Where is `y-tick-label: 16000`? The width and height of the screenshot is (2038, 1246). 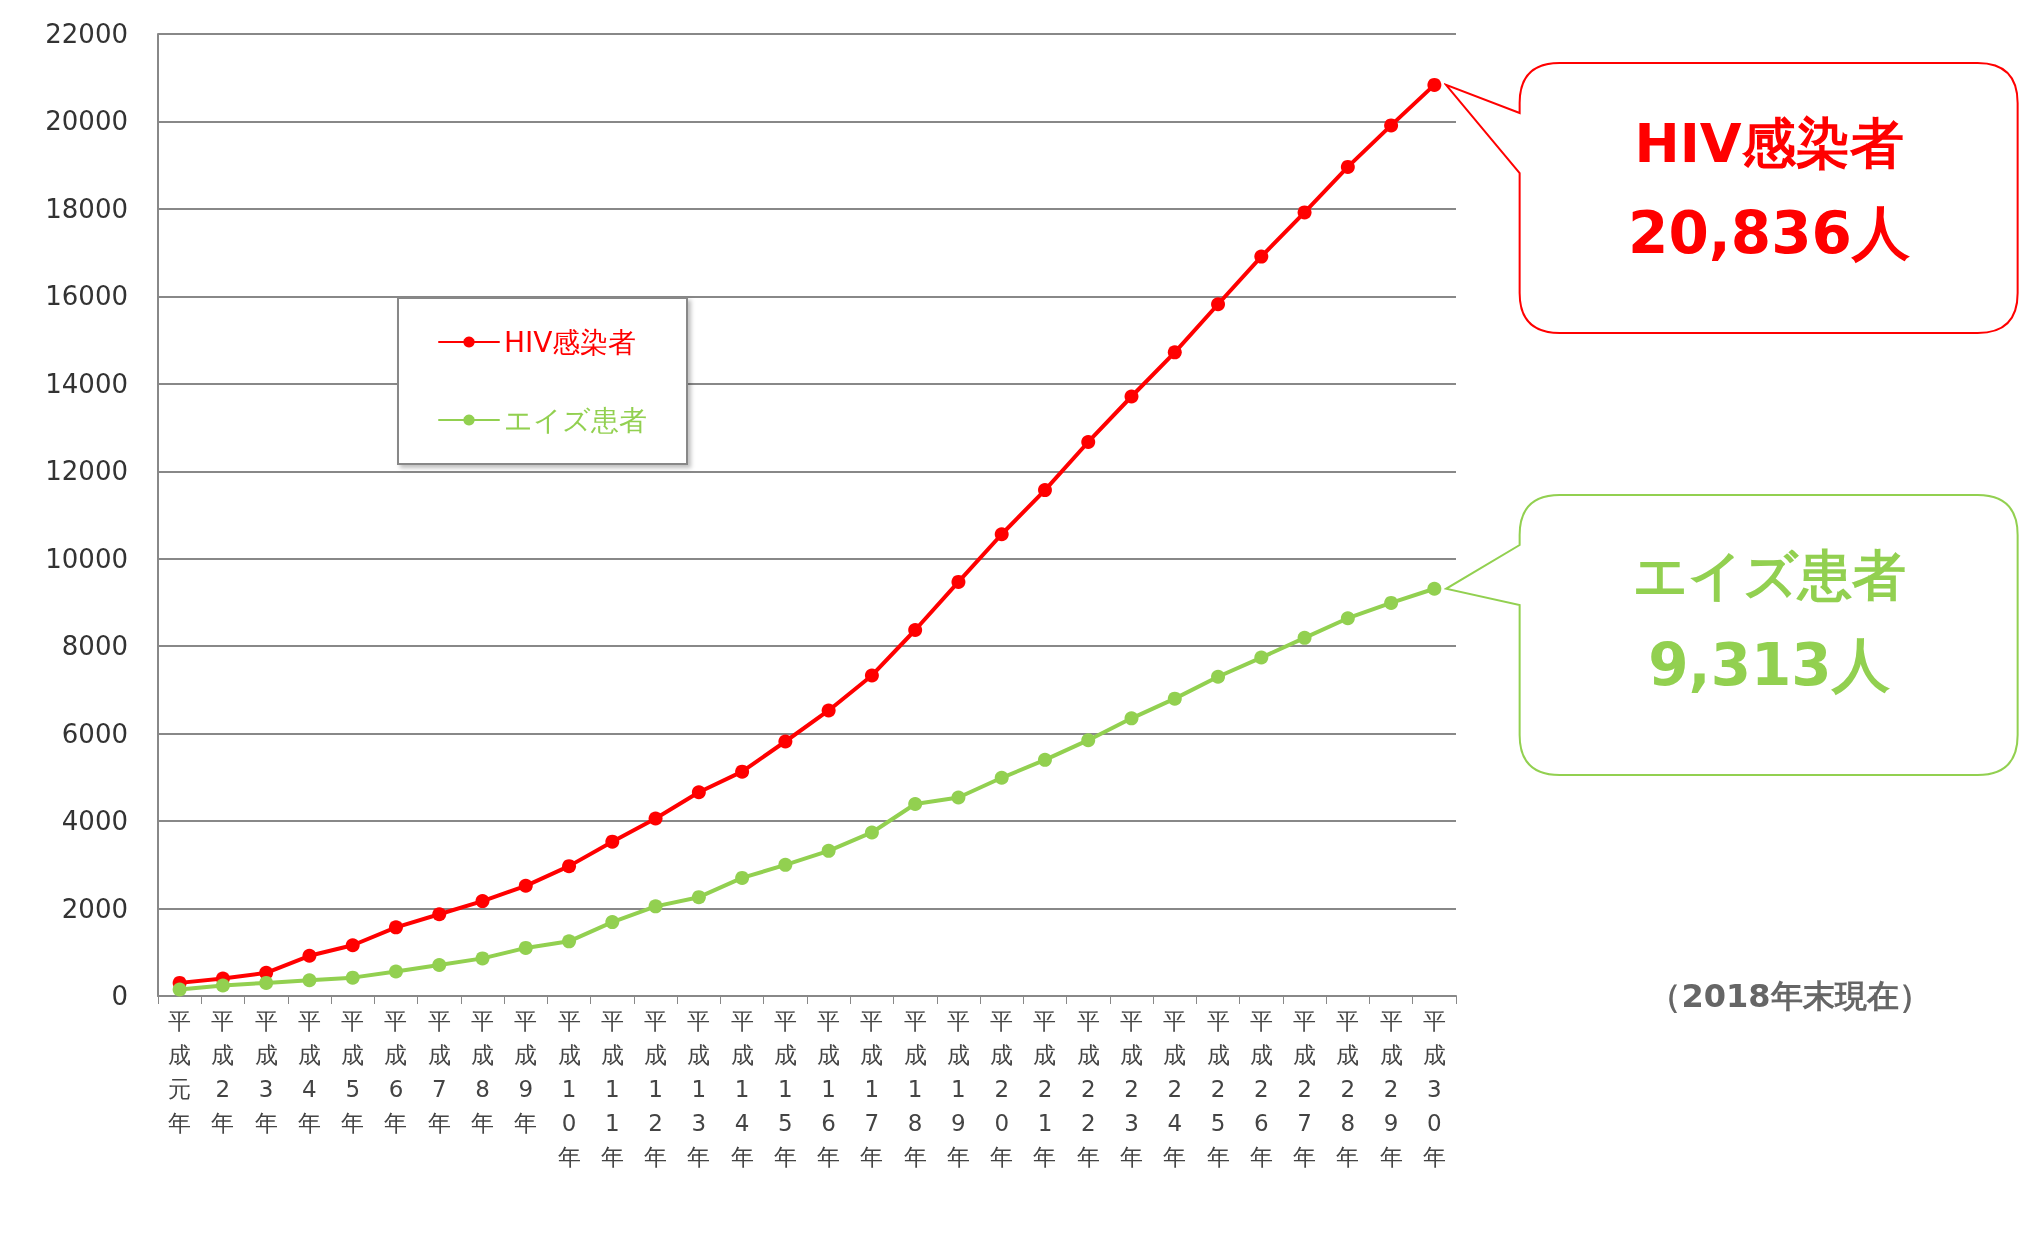
y-tick-label: 16000 is located at coordinates (86, 296).